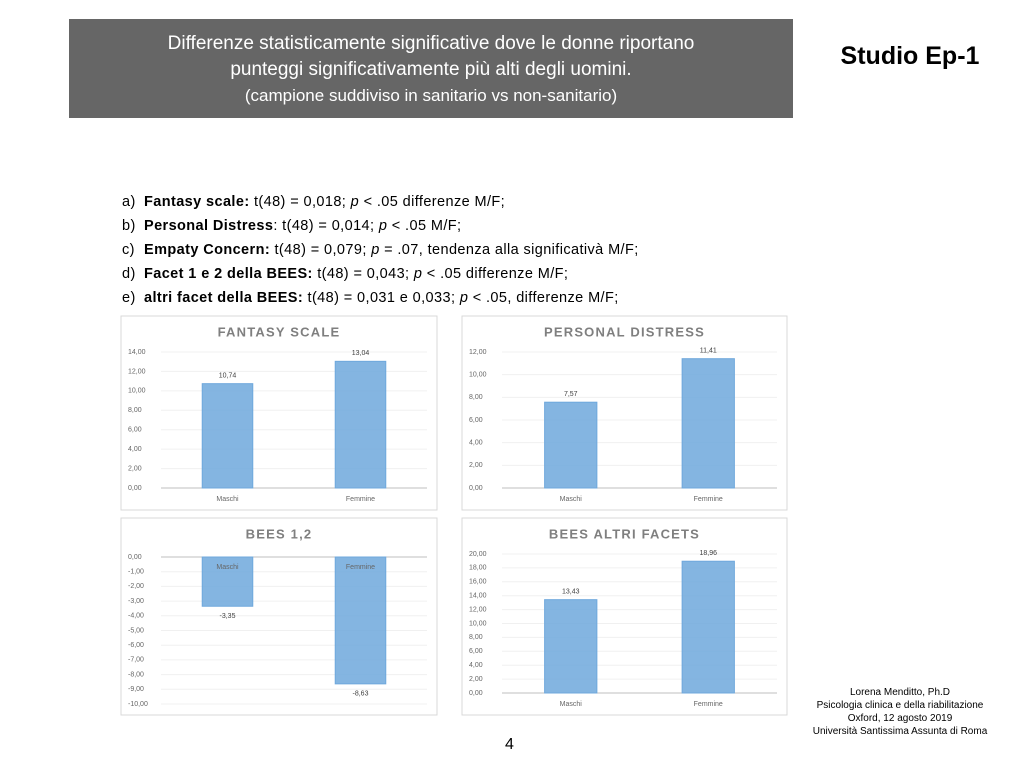 This screenshot has height=768, width=1024. What do you see at coordinates (129, 202) in the screenshot?
I see `item-marker: a)` at bounding box center [129, 202].